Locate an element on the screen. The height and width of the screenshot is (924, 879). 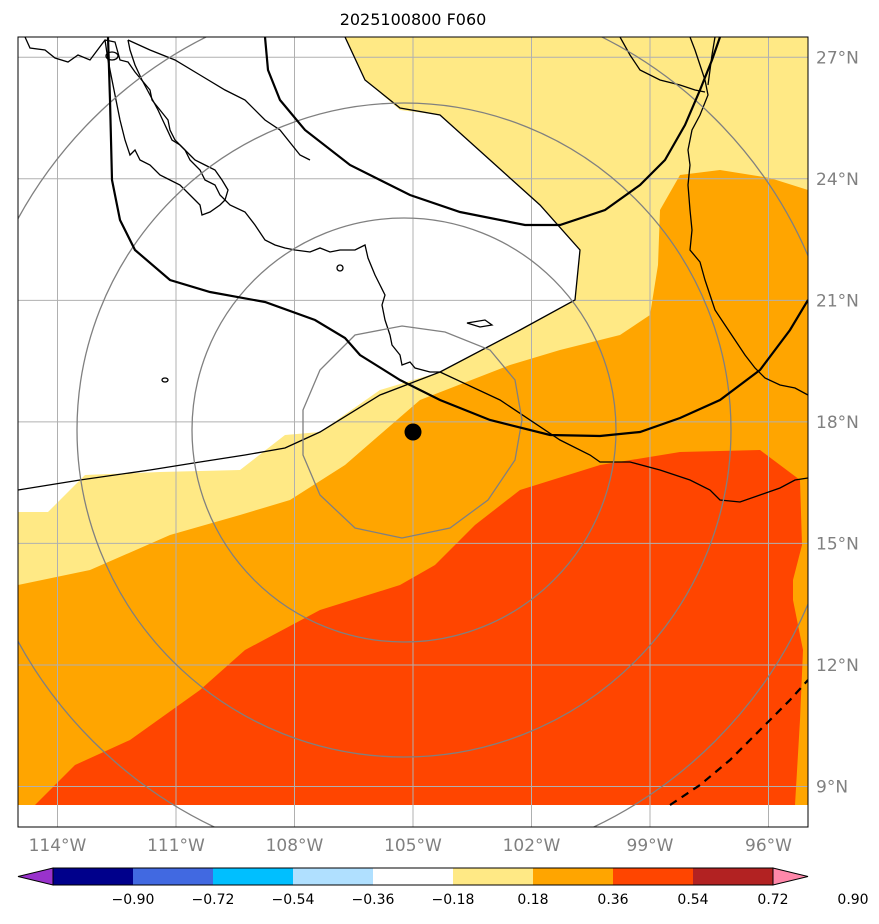
lon-tick-label: 105°W is located at coordinates (413, 846).